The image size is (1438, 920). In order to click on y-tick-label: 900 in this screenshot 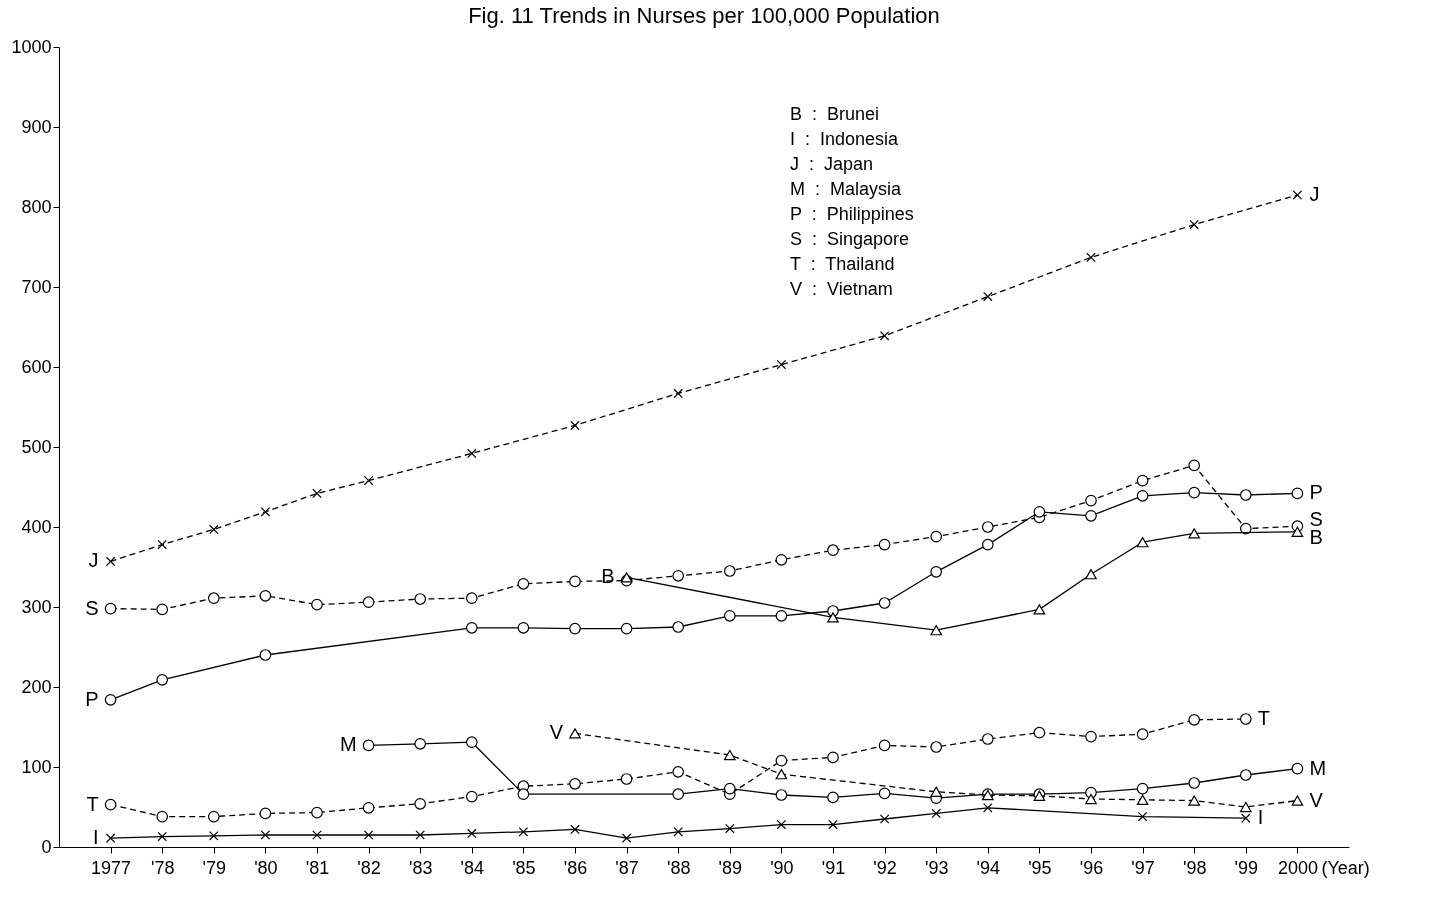, I will do `click(36, 126)`.